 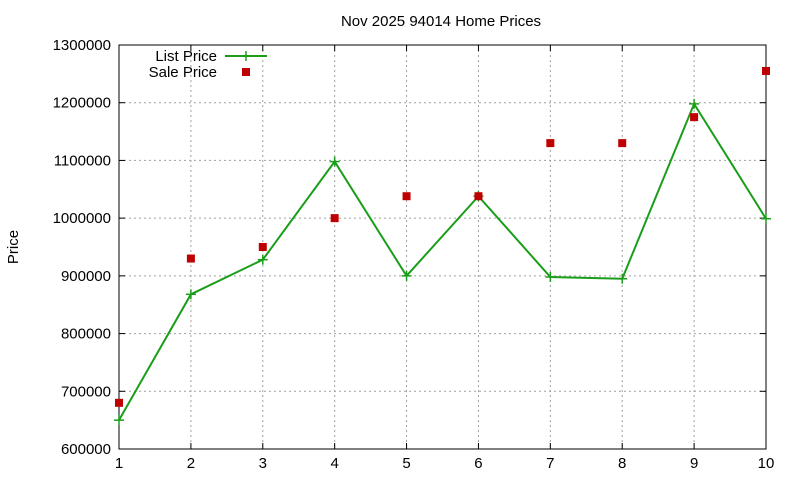 I want to click on y-tick-label: 1300000, so click(x=82, y=45).